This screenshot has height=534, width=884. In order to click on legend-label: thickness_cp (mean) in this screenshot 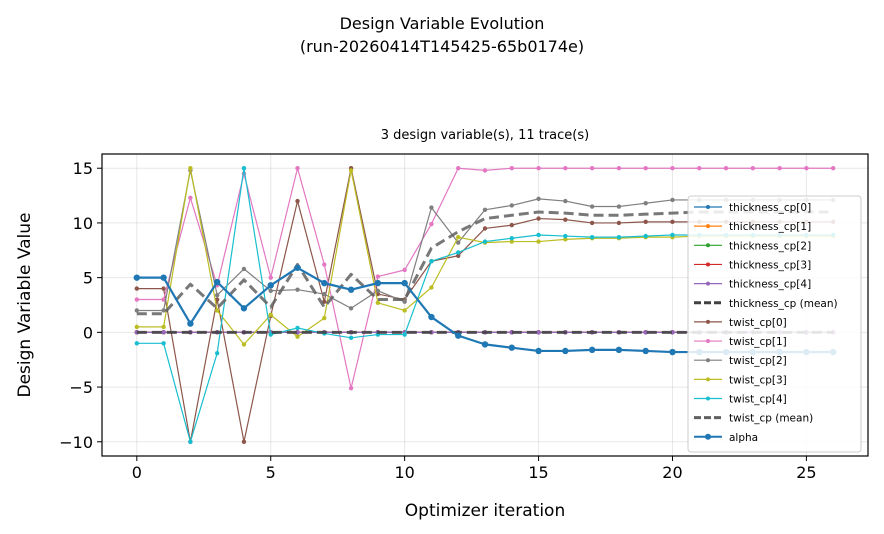, I will do `click(783, 304)`.